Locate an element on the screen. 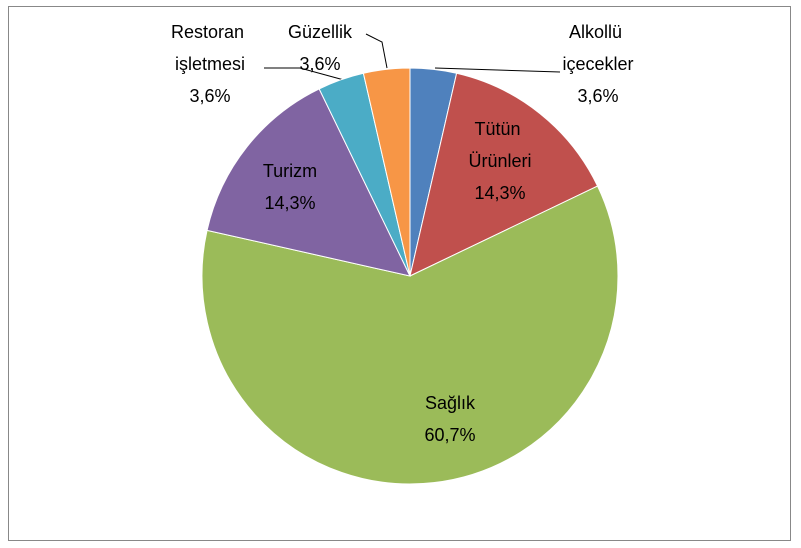 Image resolution: width=801 pixels, height=548 pixels. slice-label-line: Güzellik is located at coordinates (320, 32).